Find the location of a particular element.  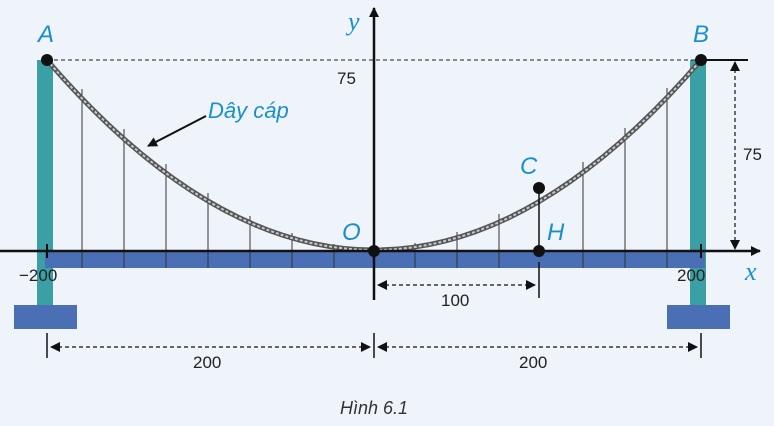

left-tower is located at coordinates (45, 185).